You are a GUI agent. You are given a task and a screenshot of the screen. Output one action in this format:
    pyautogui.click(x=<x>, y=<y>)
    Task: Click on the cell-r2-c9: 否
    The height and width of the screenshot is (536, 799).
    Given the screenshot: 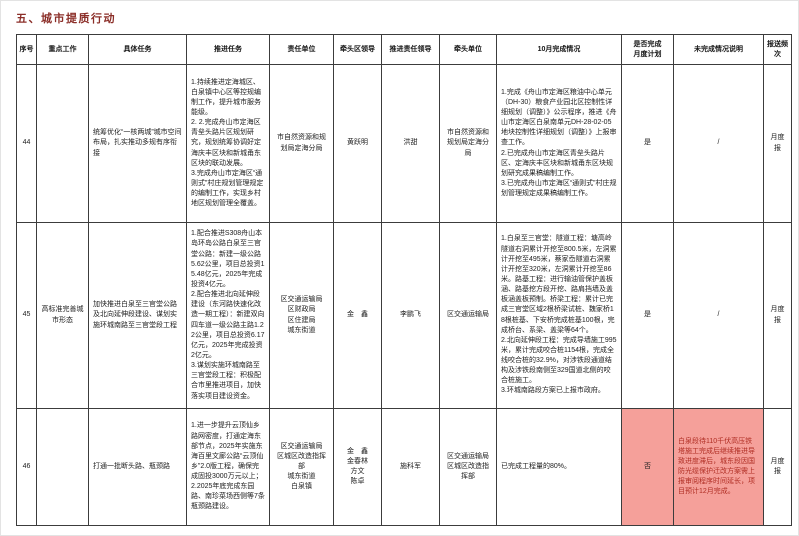 What is the action you would take?
    pyautogui.click(x=647, y=467)
    